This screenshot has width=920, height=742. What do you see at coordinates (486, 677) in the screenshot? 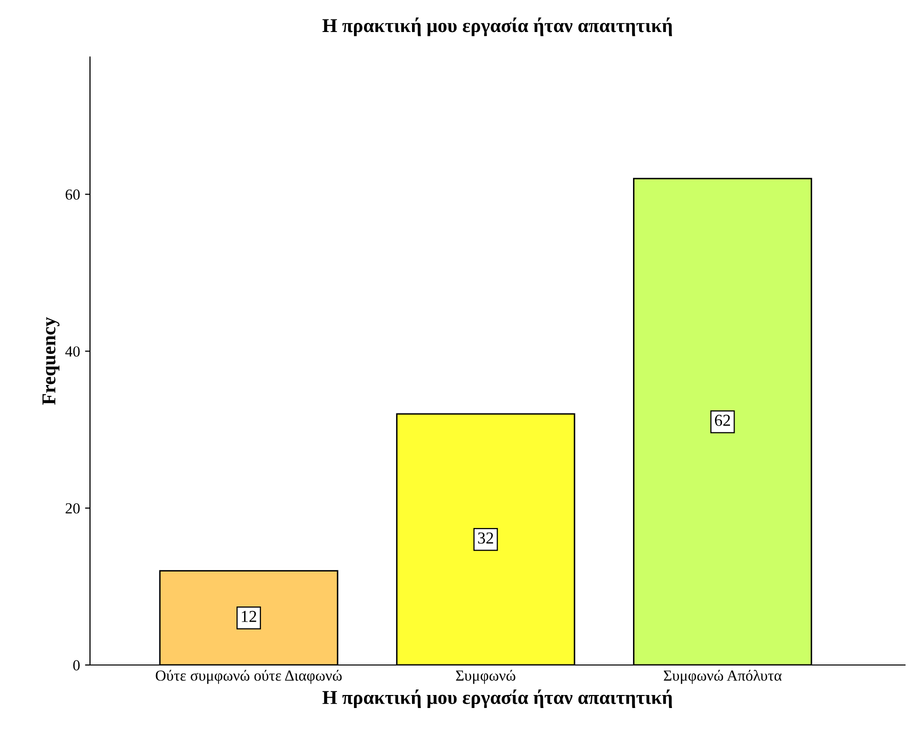
I see `x-tick-label: Συμφωνώ` at bounding box center [486, 677].